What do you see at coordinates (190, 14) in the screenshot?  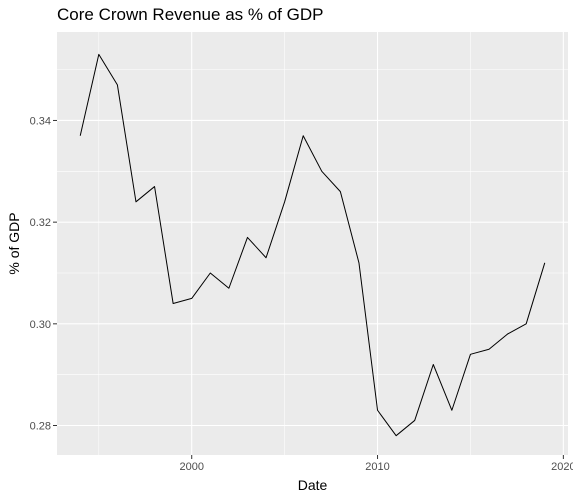 I see `chart-title: Core Crown Revenue as % of GDP` at bounding box center [190, 14].